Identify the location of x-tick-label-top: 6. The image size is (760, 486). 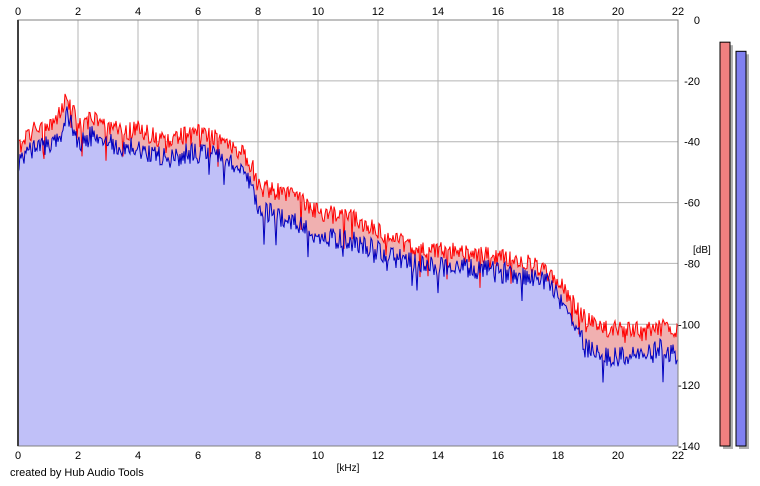
(198, 12).